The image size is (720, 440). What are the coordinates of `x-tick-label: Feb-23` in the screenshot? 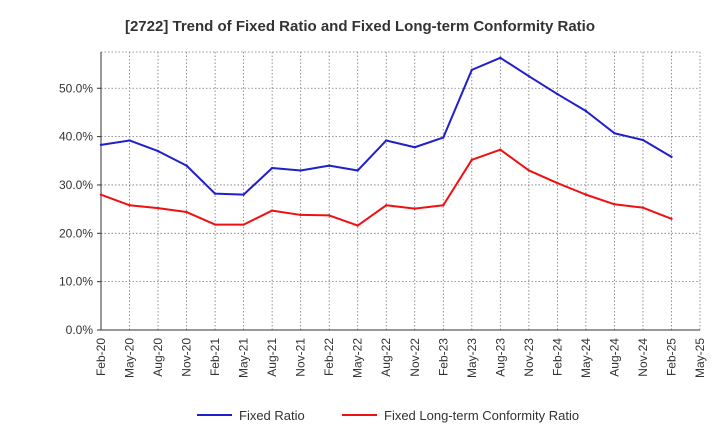 It's located at (443, 357).